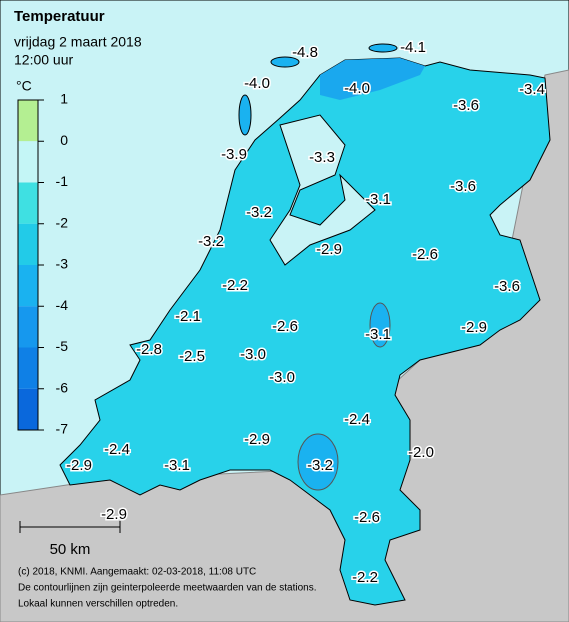  What do you see at coordinates (532, 89) in the screenshot?
I see `station-value: -3.4` at bounding box center [532, 89].